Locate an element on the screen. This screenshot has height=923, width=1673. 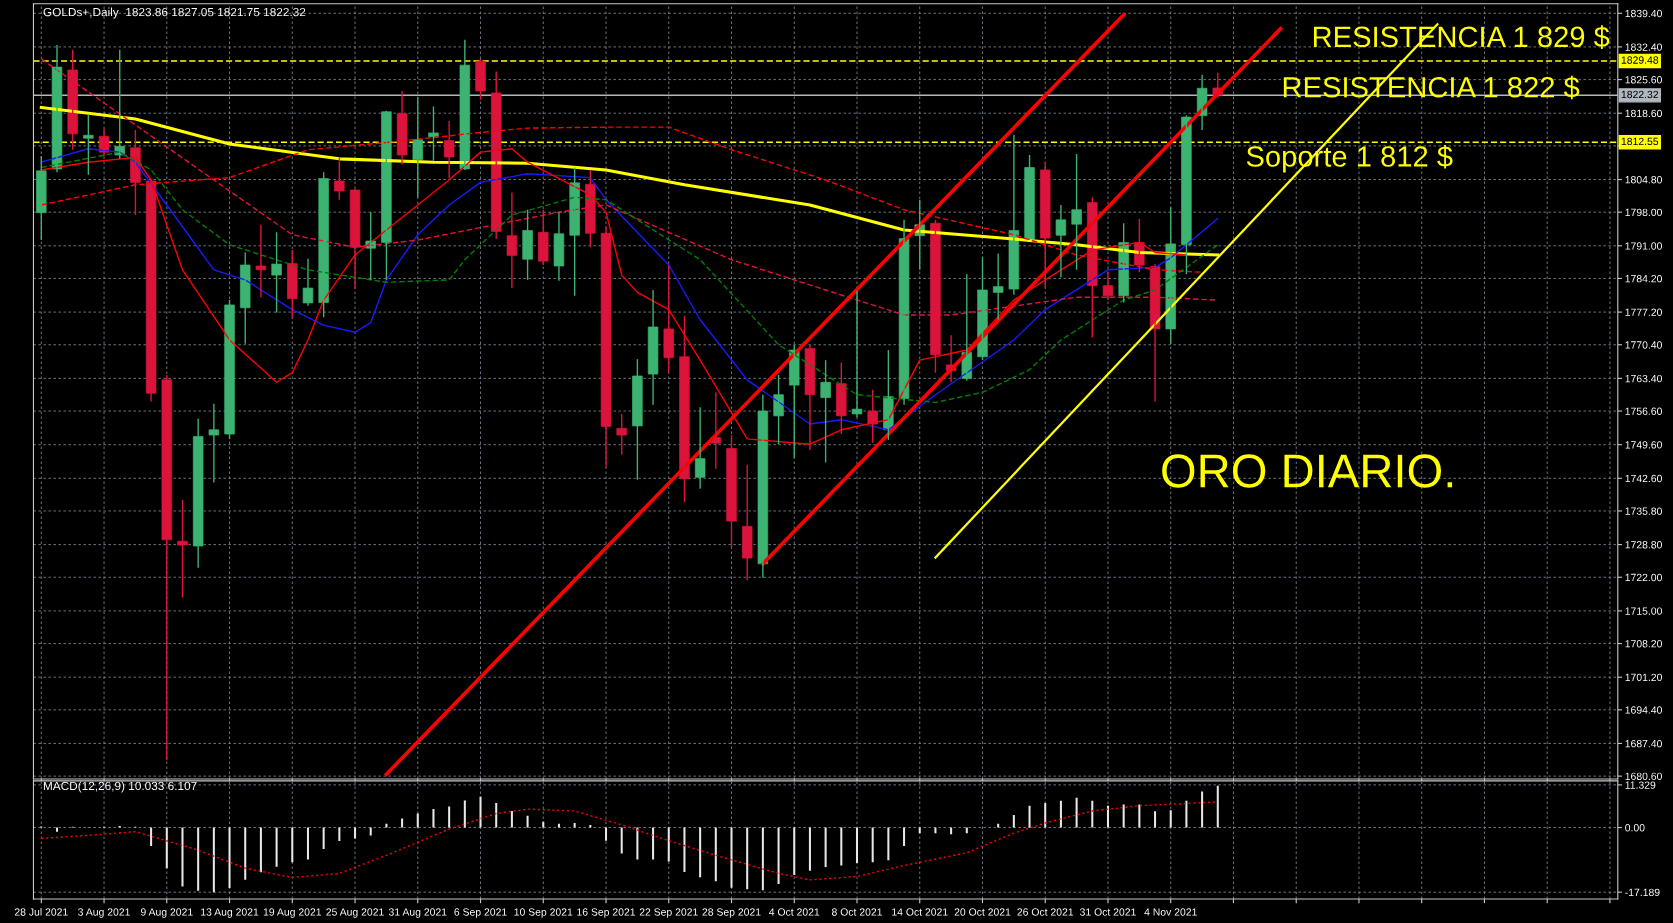
chart-title: GOLDs+,Daily 1823.86 1827.05 1821.75 1822.32 is located at coordinates (174, 13).